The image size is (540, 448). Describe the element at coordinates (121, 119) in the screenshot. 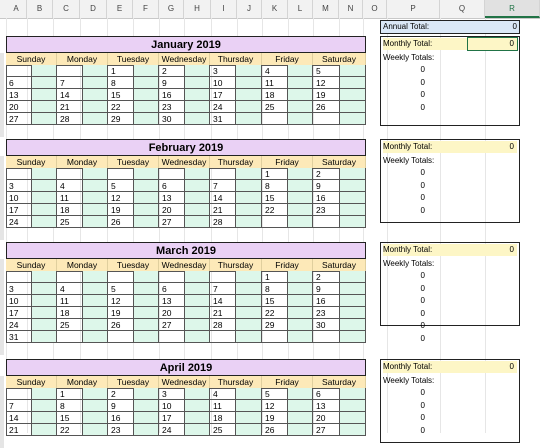

I see `date-cell: 29` at that location.